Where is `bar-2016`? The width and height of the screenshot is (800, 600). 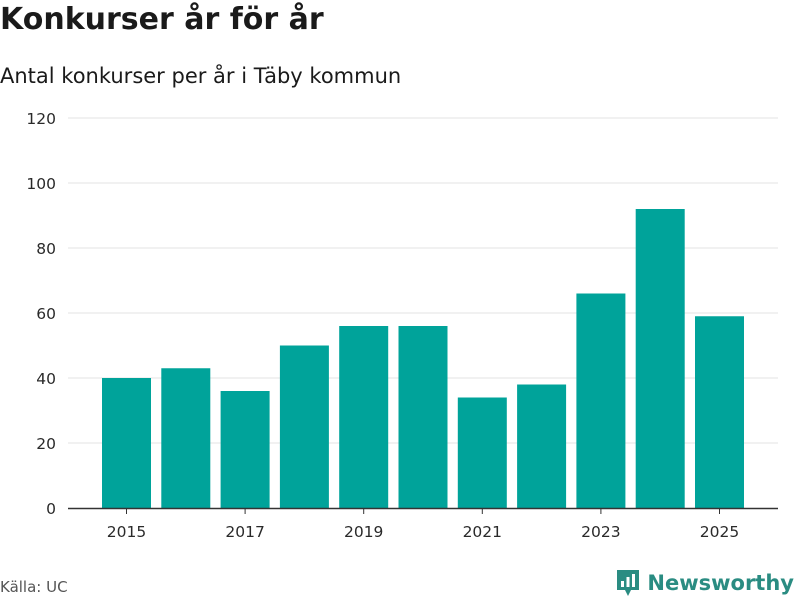
bar-2016 is located at coordinates (186, 438).